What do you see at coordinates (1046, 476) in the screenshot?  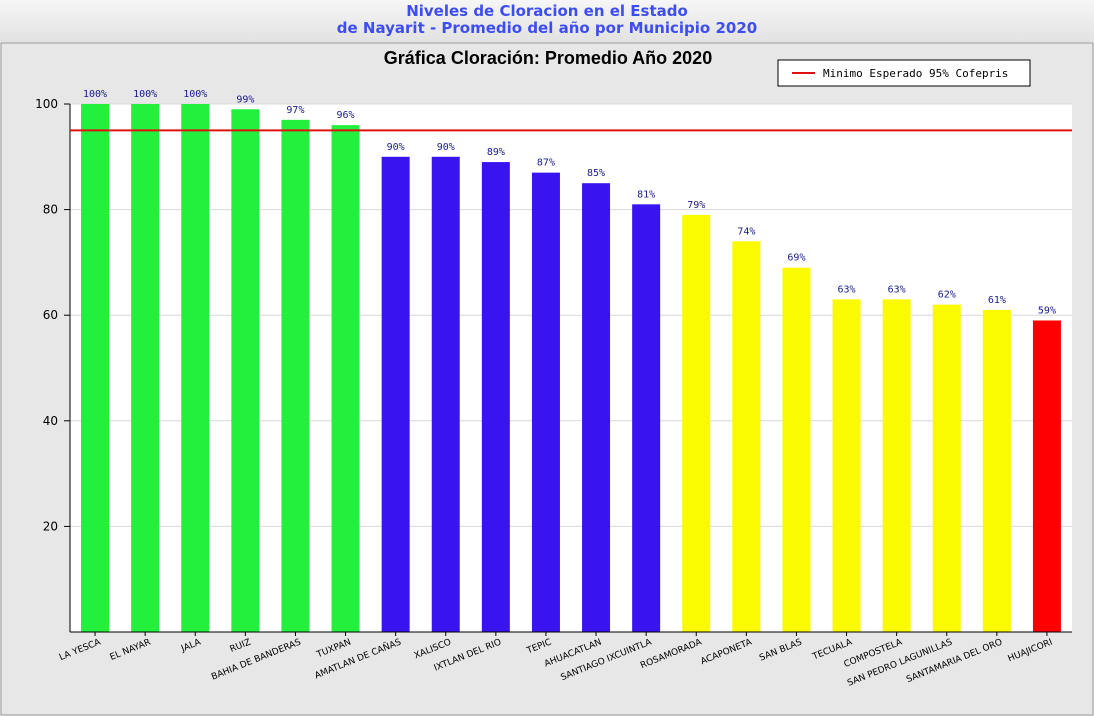 I see `bar-huajicori` at bounding box center [1046, 476].